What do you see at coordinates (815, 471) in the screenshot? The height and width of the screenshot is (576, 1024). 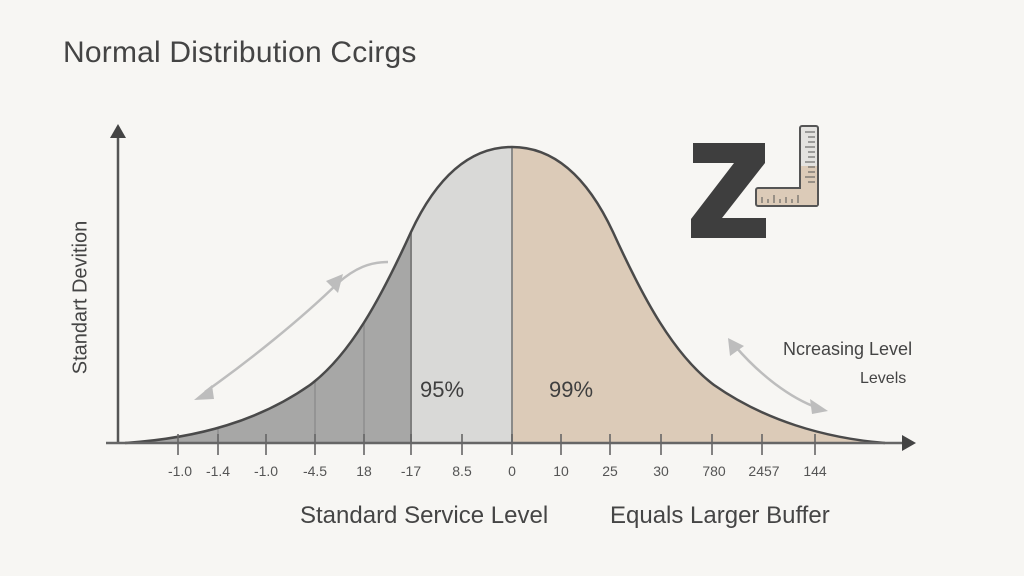 I see `tick-label: 144` at bounding box center [815, 471].